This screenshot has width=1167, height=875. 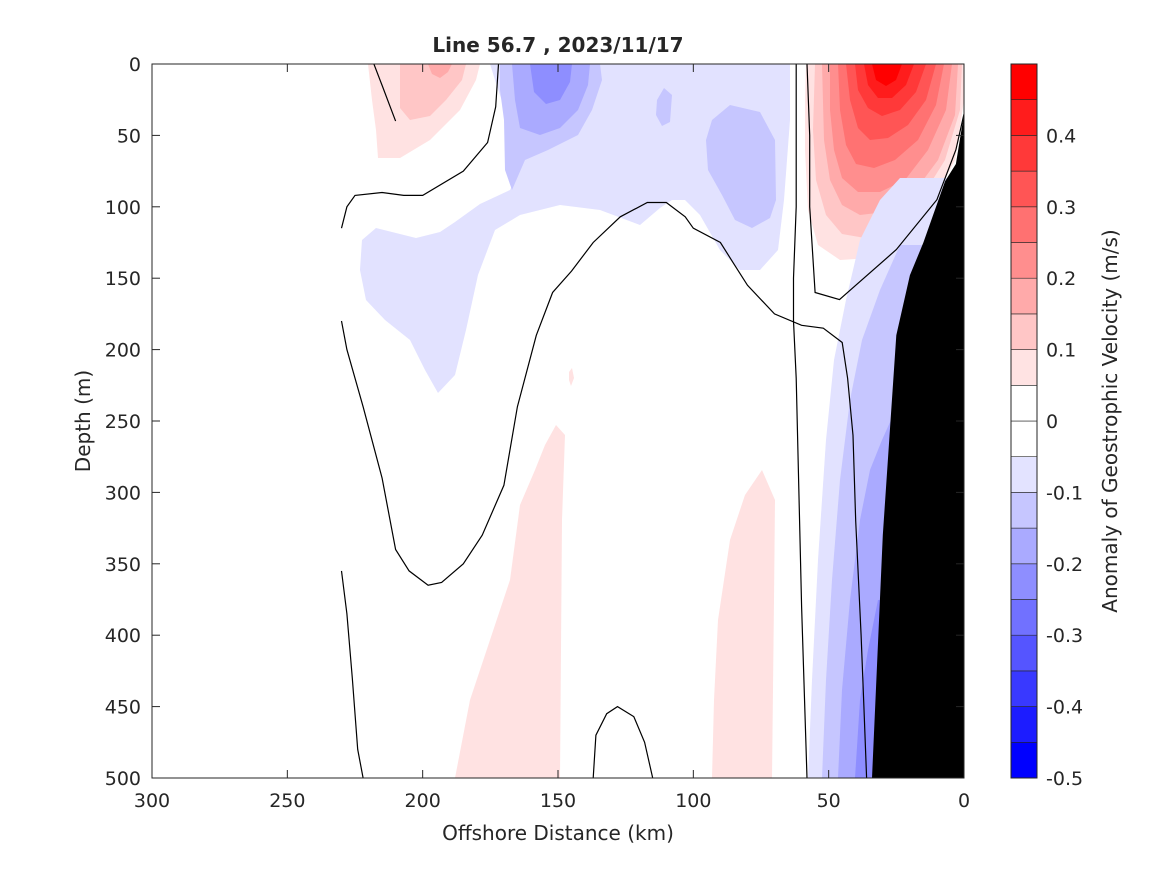 I want to click on x-tick-label: 150, so click(x=558, y=801).